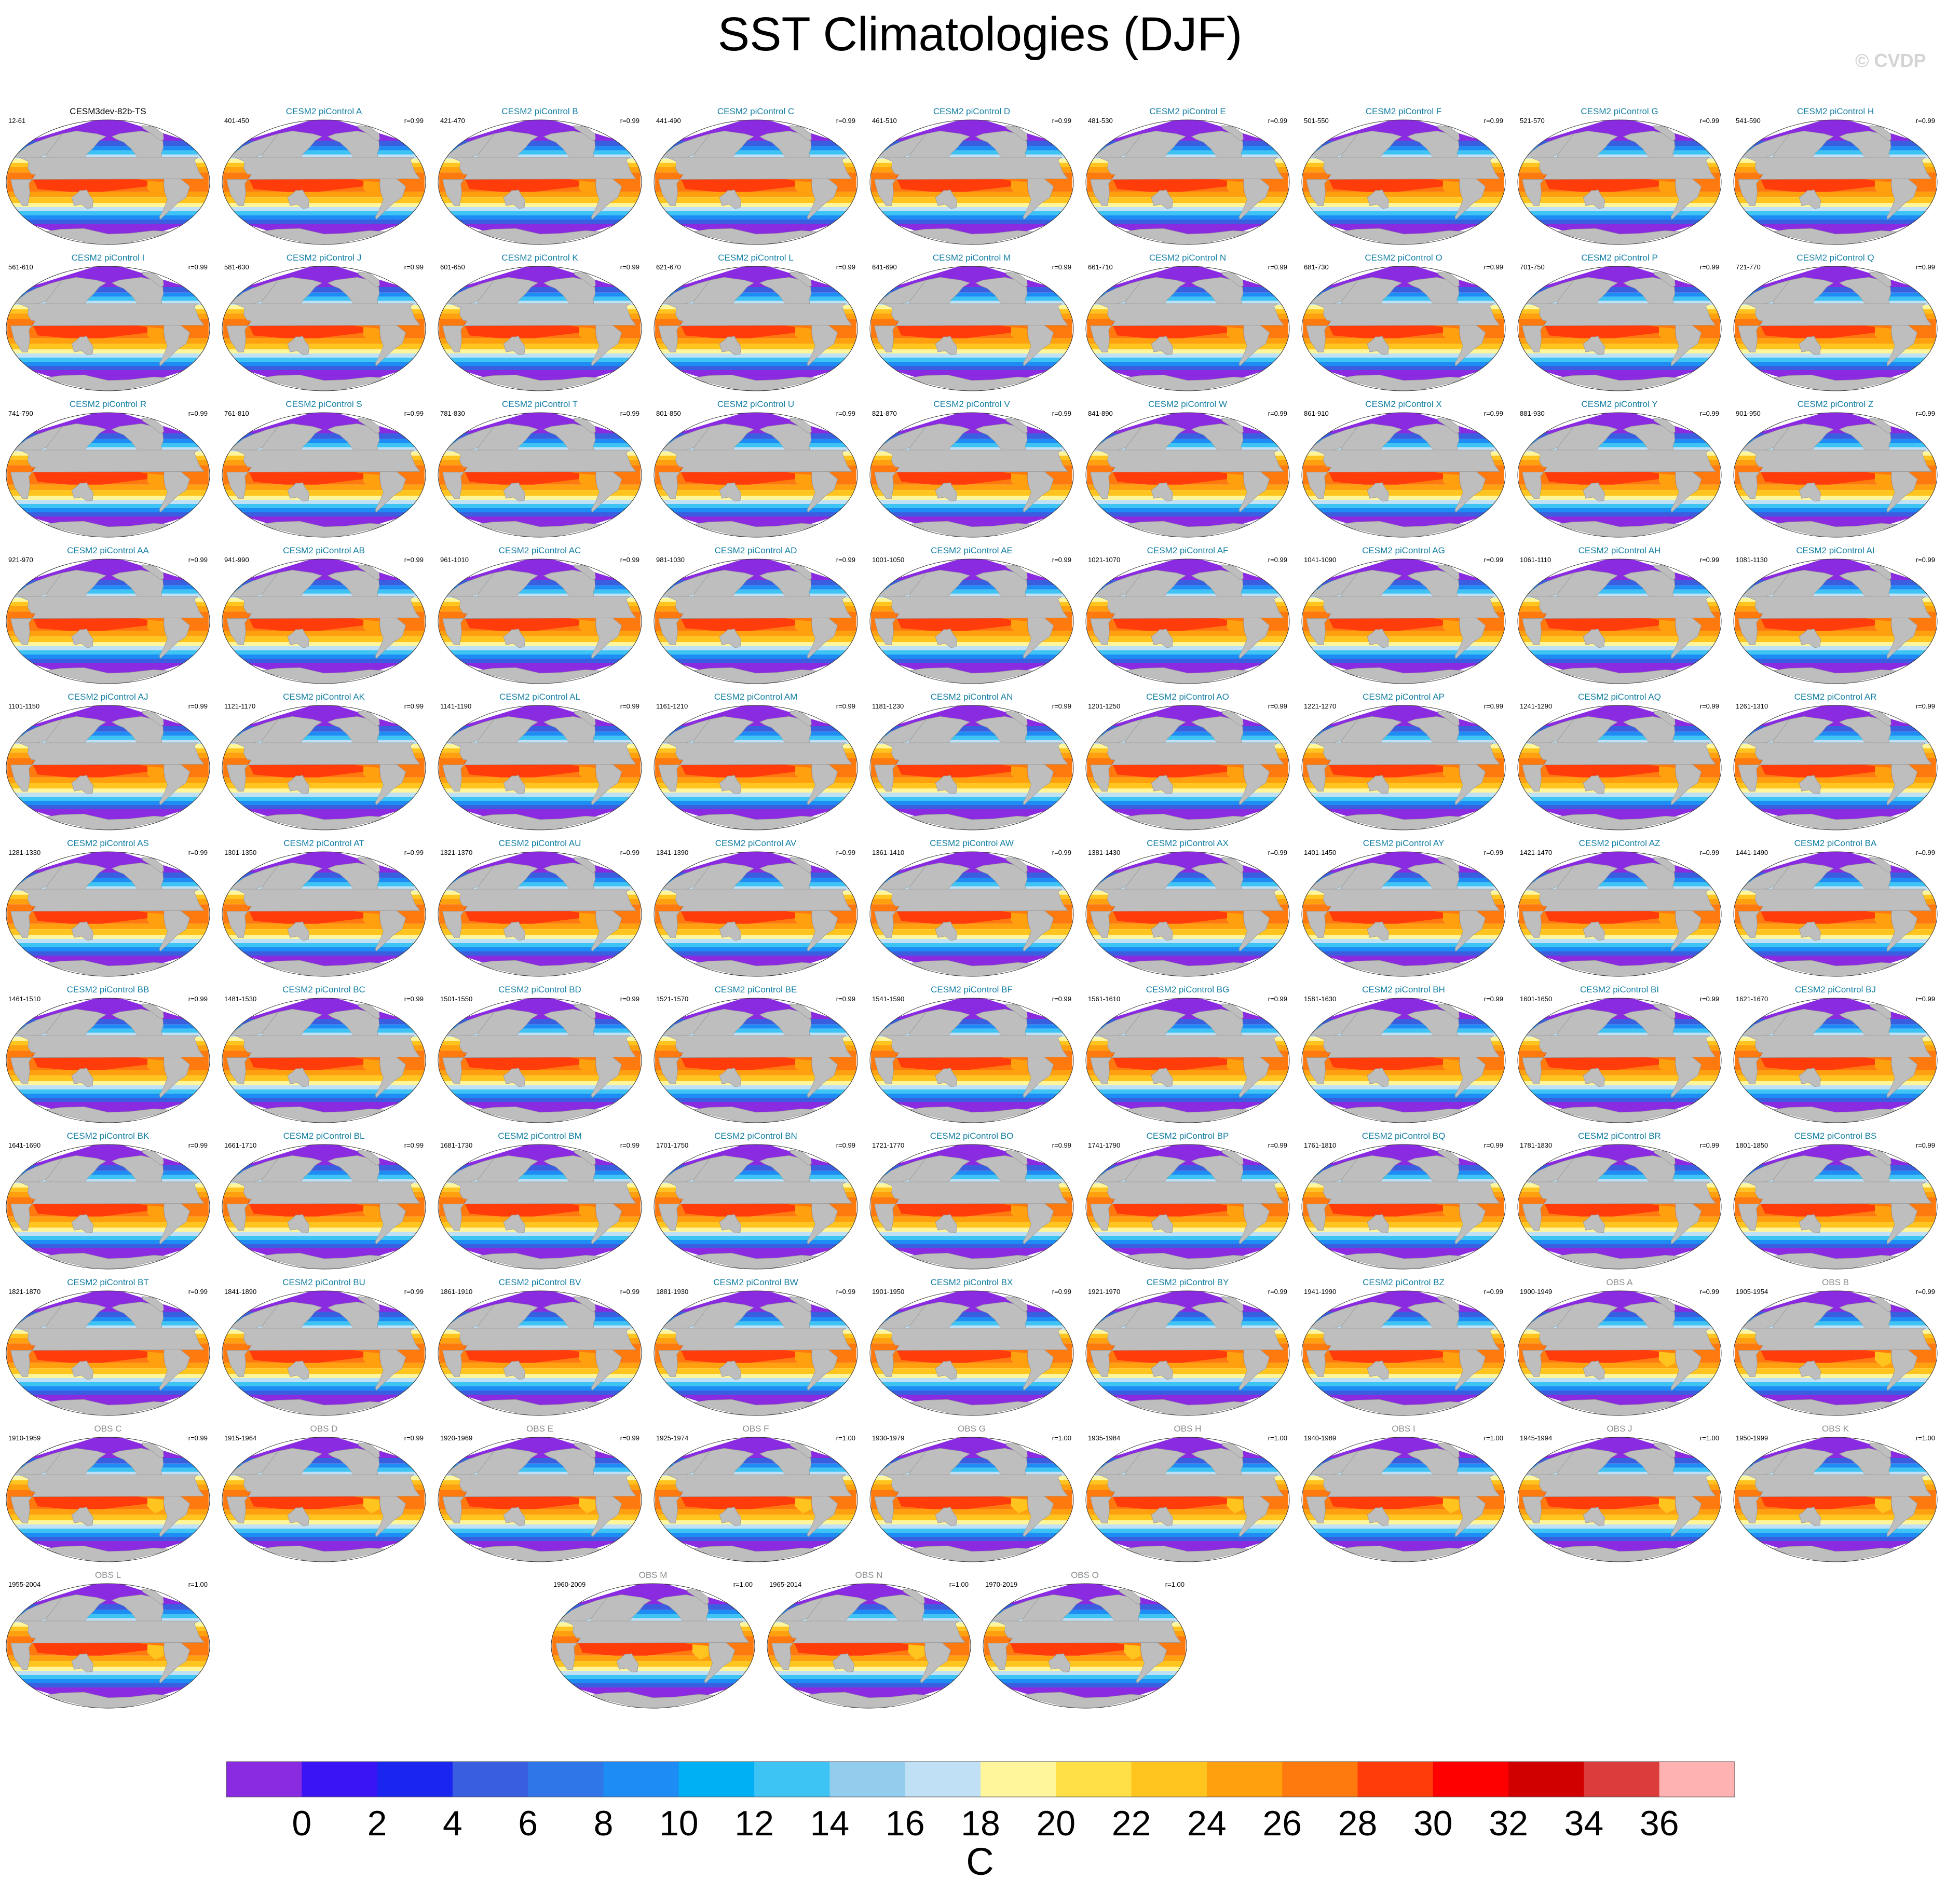 This screenshot has height=1894, width=1960. What do you see at coordinates (679, 1823) in the screenshot?
I see `colorbar-tick-label: 10` at bounding box center [679, 1823].